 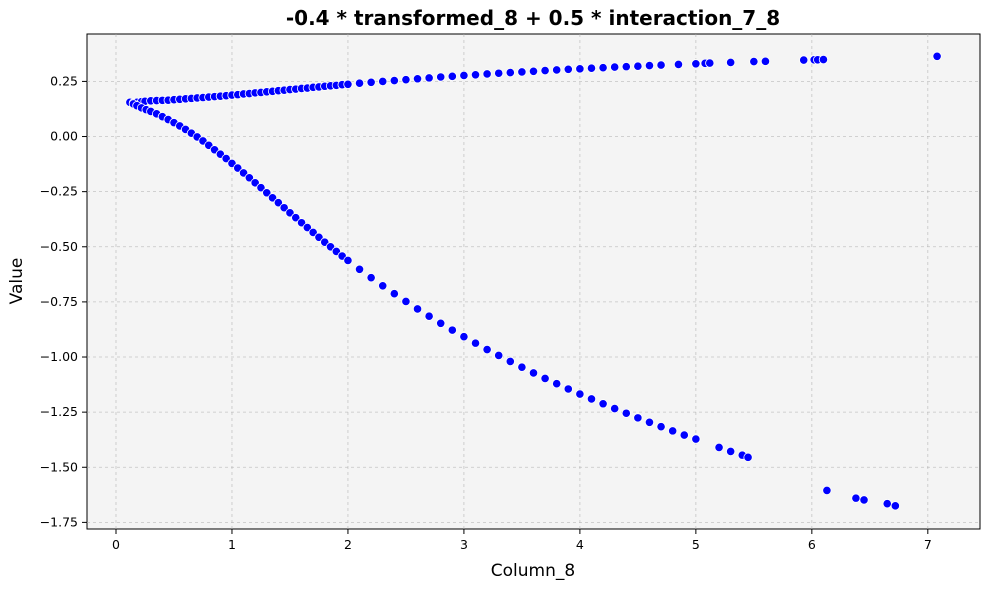 I want to click on y-tick-label: −1.75, so click(x=59, y=521).